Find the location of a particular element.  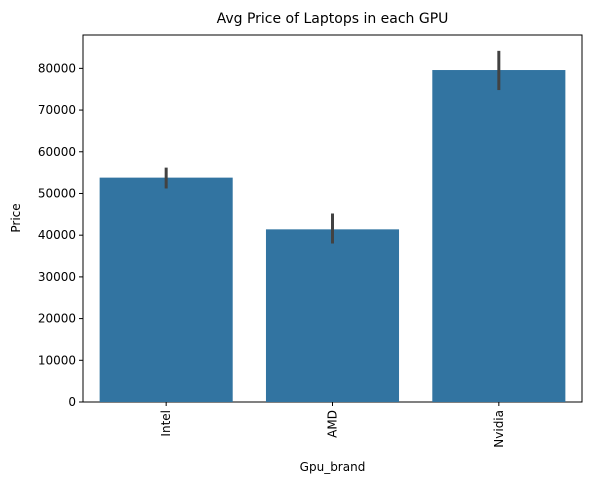

bar-intel is located at coordinates (166, 289).